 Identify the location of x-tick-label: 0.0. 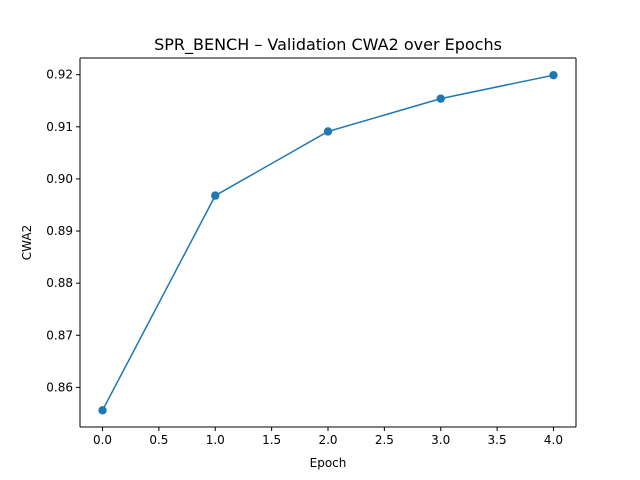
(102, 440).